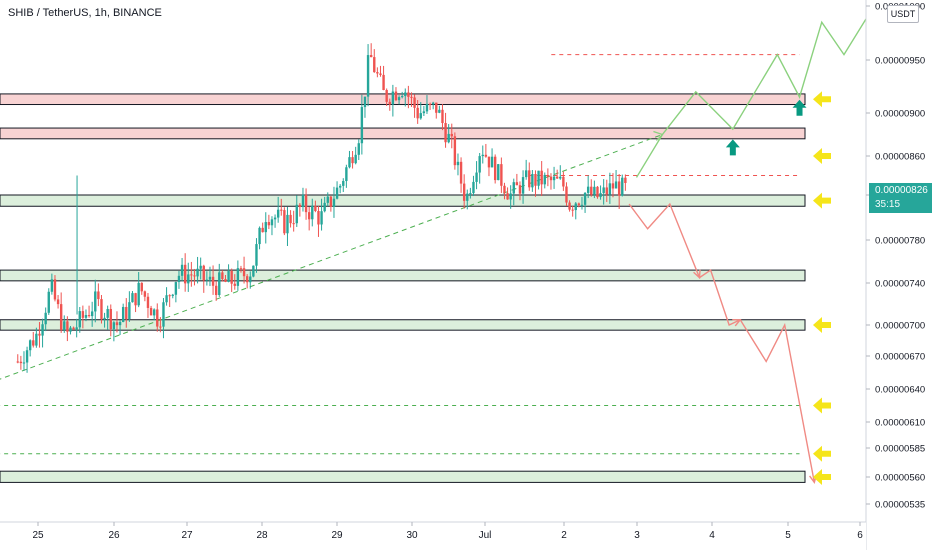  What do you see at coordinates (756, 89) in the screenshot?
I see `bullish-projection` at bounding box center [756, 89].